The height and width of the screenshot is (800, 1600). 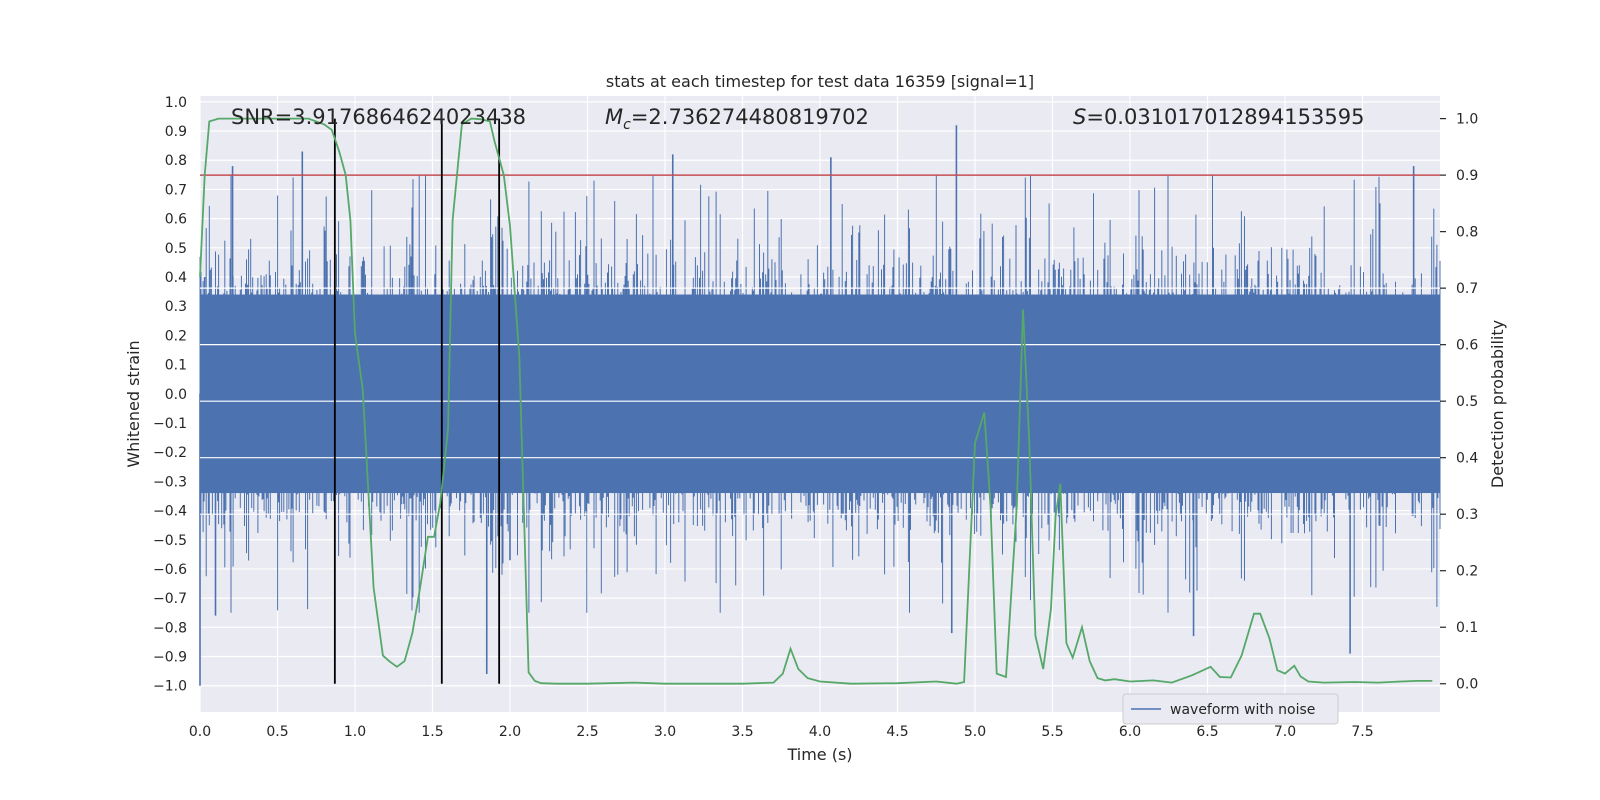 What do you see at coordinates (176, 190) in the screenshot?
I see `y-left-tick-label: 0.7` at bounding box center [176, 190].